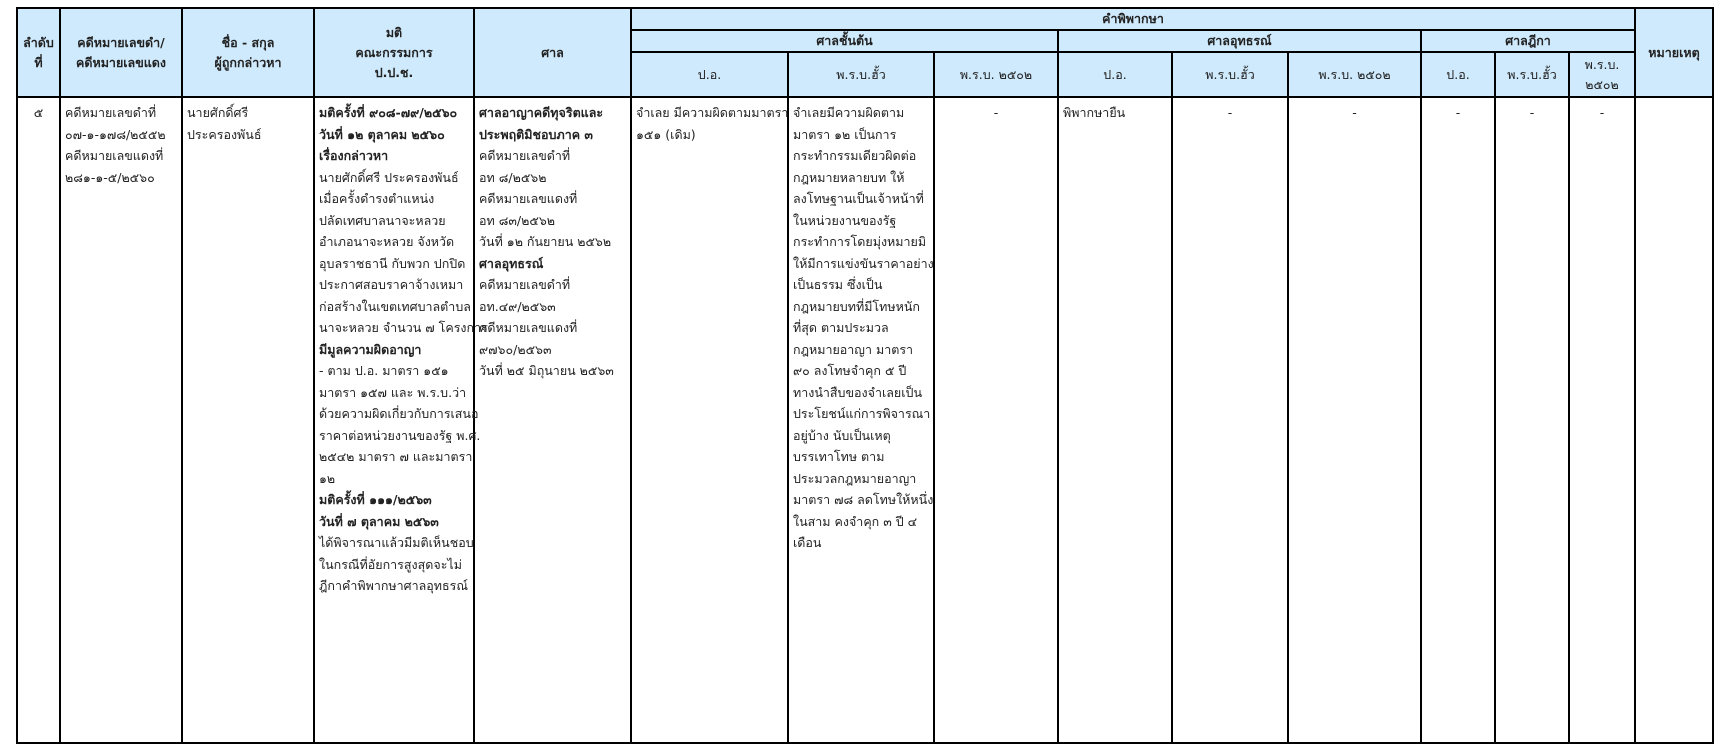  Describe the element at coordinates (839, 456) in the screenshot. I see `text-line: บรรเทาโทษ ตาม` at that location.